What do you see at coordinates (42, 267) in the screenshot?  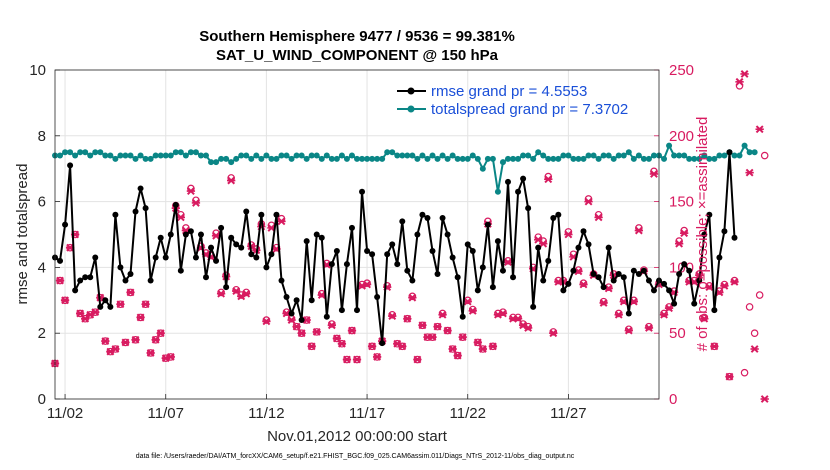 I see `left-tick-label: 4` at bounding box center [42, 267].